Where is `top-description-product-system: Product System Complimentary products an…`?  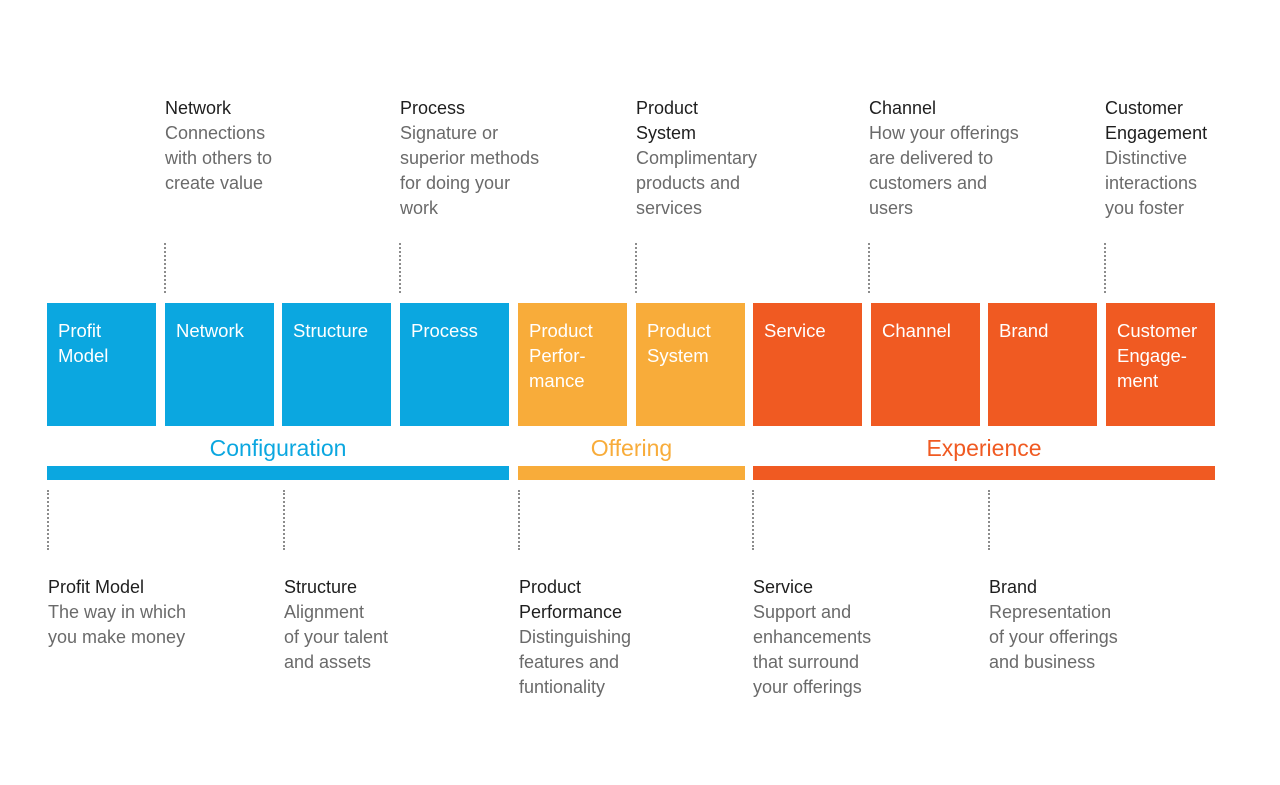
top-description-product-system: Product System Complimentary products an… is located at coordinates (696, 158).